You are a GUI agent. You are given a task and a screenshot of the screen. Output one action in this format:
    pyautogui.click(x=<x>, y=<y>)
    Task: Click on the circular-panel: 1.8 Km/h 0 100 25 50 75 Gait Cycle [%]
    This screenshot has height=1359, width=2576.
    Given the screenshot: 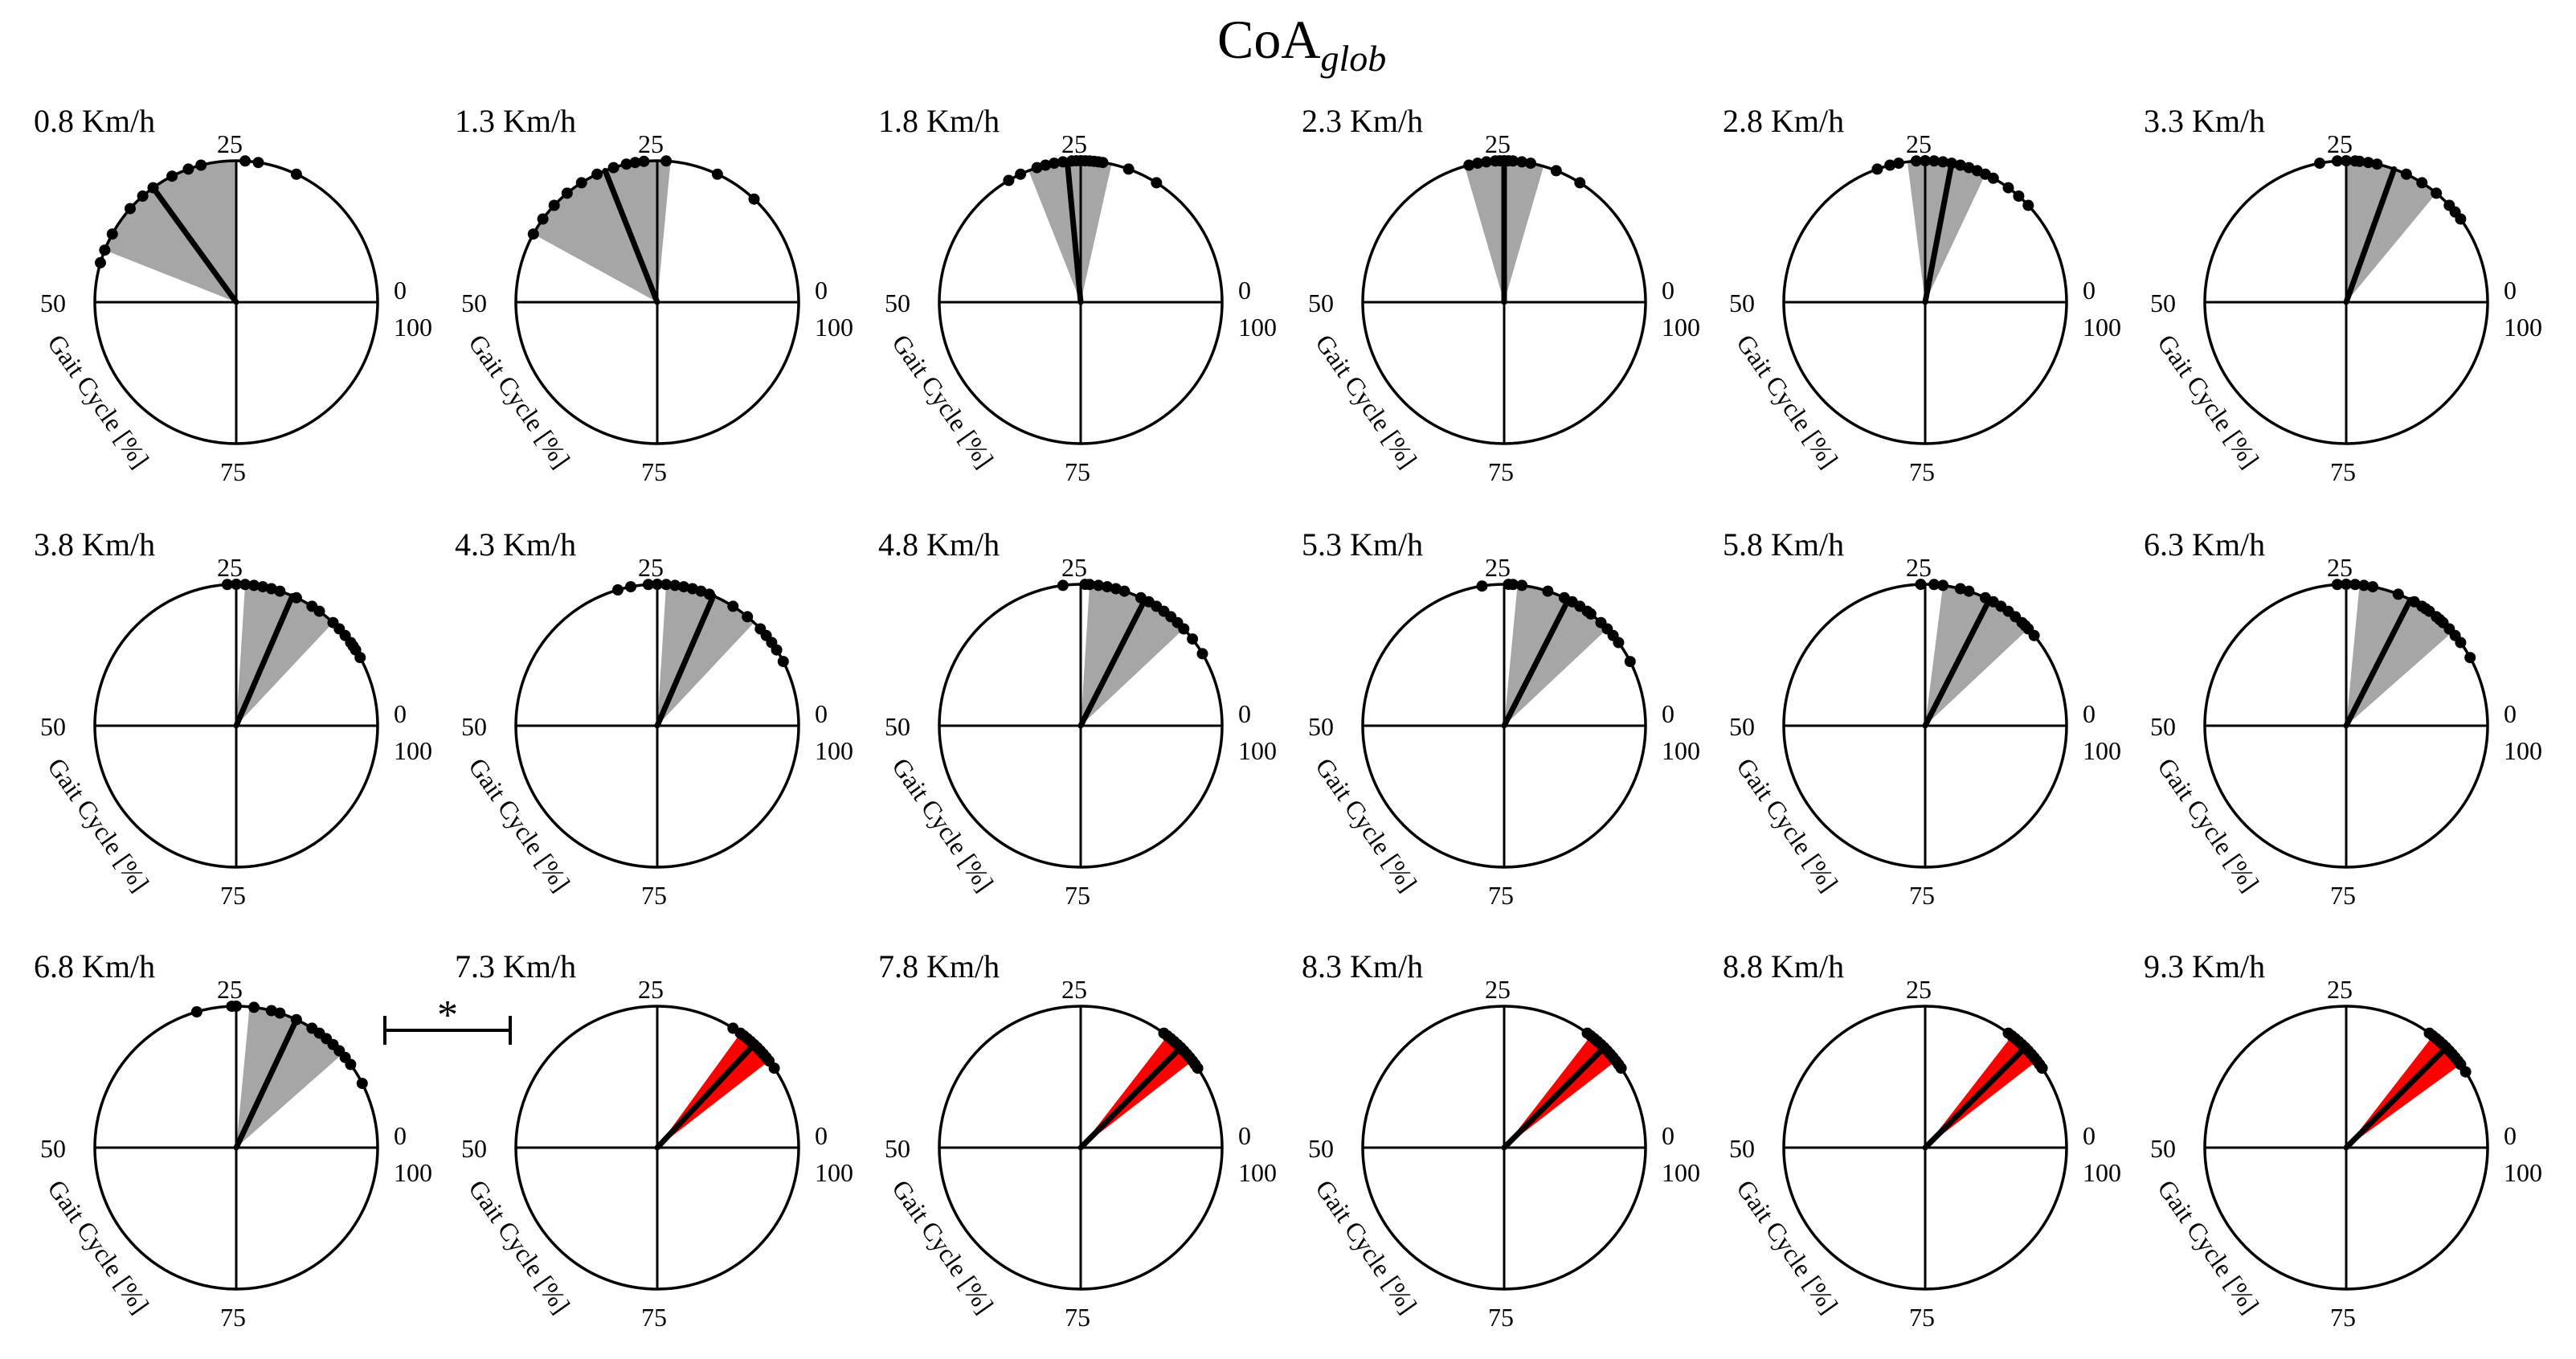 What is the action you would take?
    pyautogui.click(x=1077, y=294)
    